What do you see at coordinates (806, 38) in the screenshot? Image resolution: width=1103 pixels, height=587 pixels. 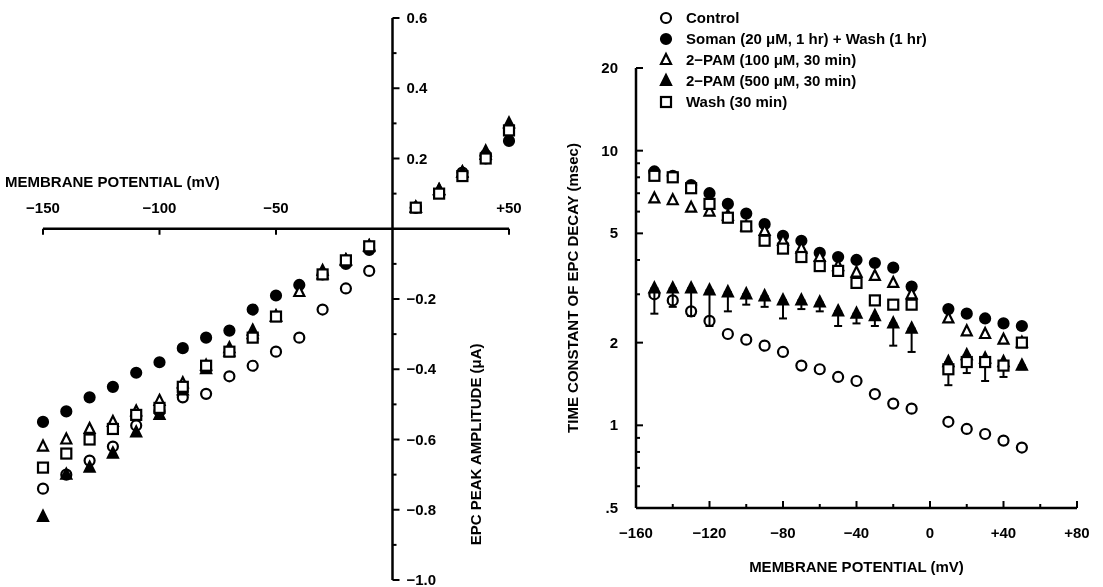 I see `legend-label: Soman (20 μM, 1 hr) + Wash (1 hr)` at bounding box center [806, 38].